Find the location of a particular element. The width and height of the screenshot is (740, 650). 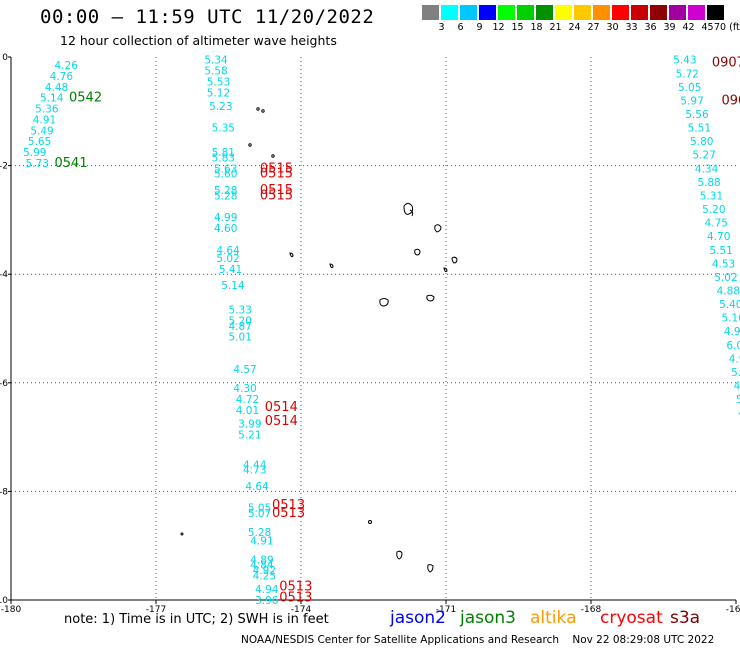

color-scale-label: 36 is located at coordinates (650, 27).